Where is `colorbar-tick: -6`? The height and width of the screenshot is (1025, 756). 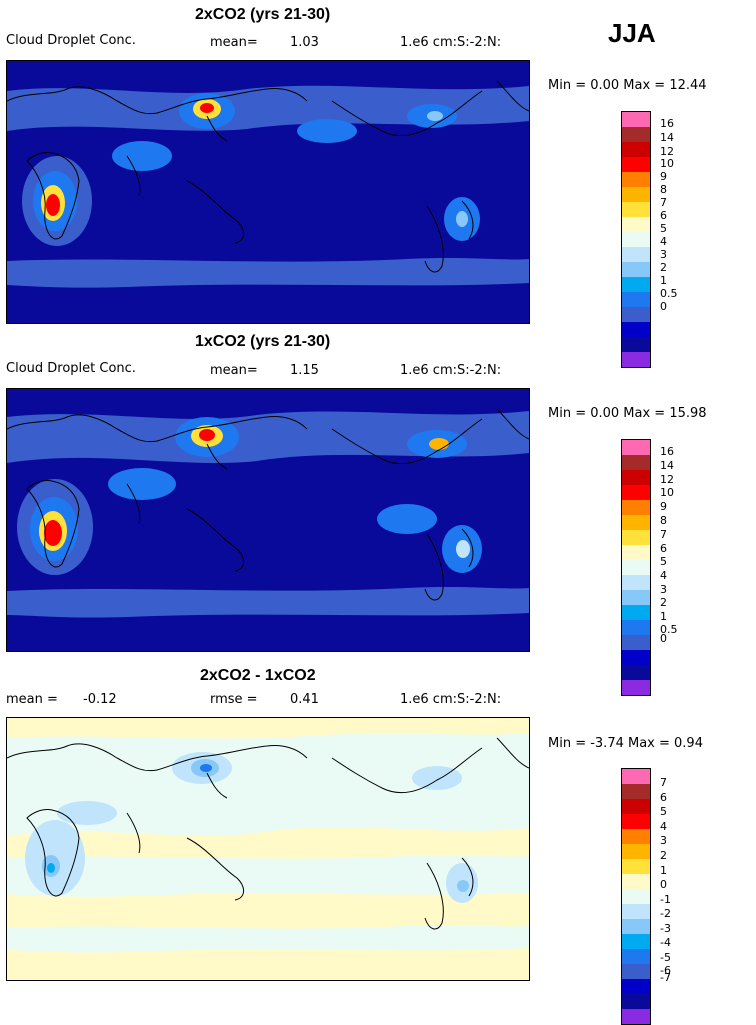 colorbar-tick: -6 is located at coordinates (665, 970).